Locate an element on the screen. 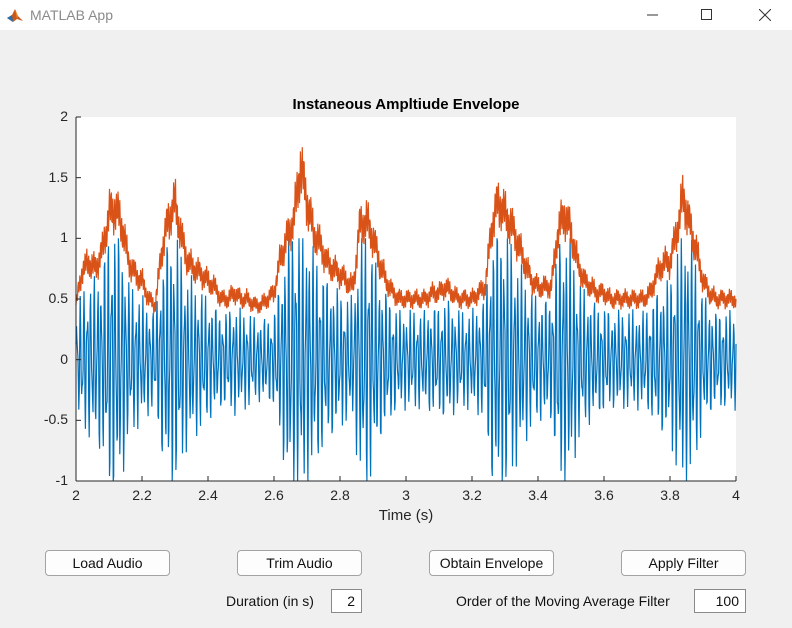  minimize-icon is located at coordinates (652, 15).